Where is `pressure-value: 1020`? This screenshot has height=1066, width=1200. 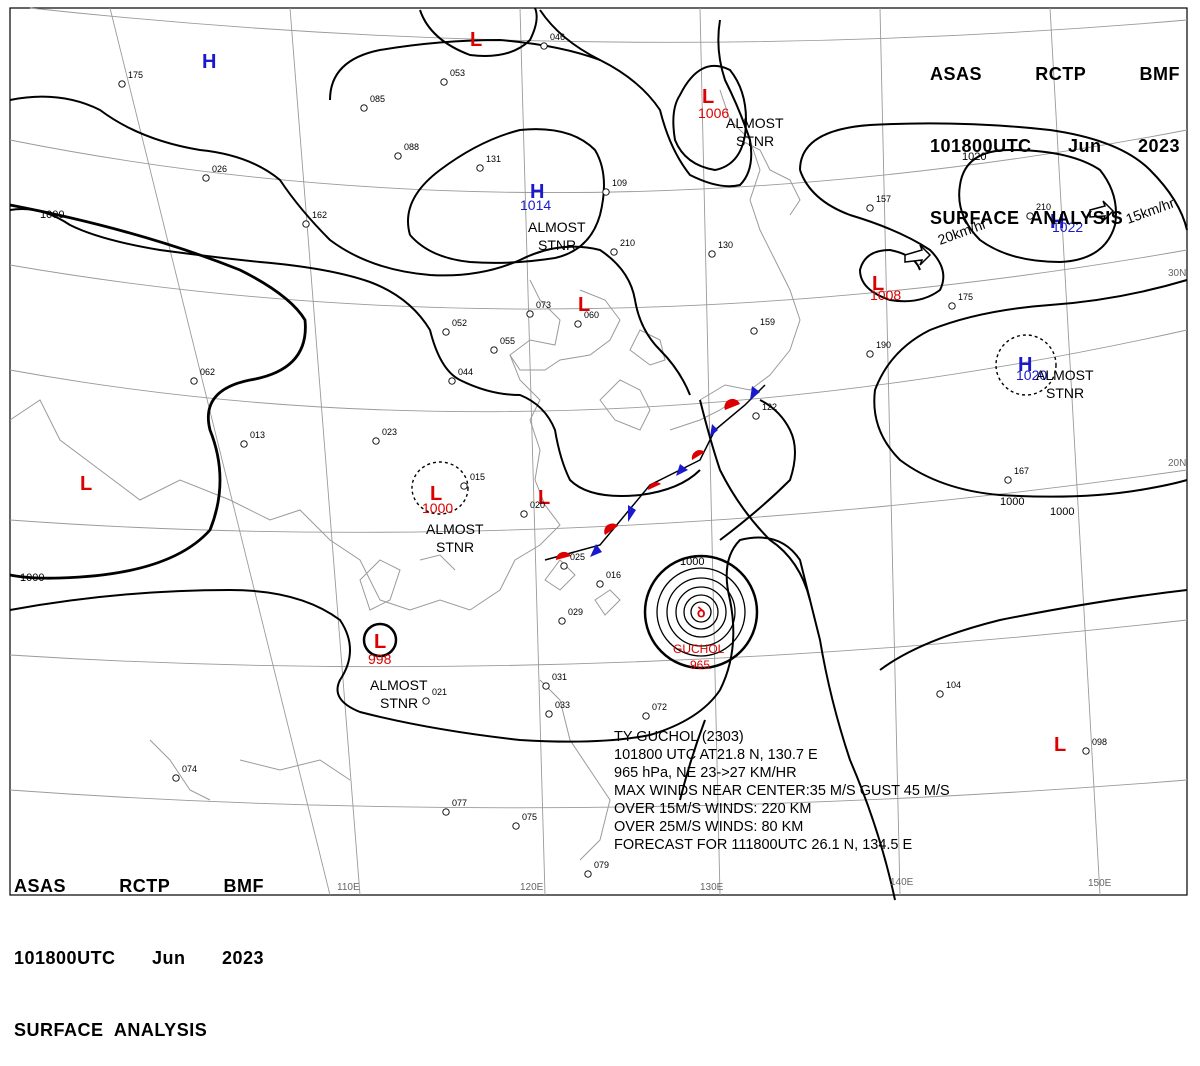
pressure-value: 1020 is located at coordinates (1031, 375).